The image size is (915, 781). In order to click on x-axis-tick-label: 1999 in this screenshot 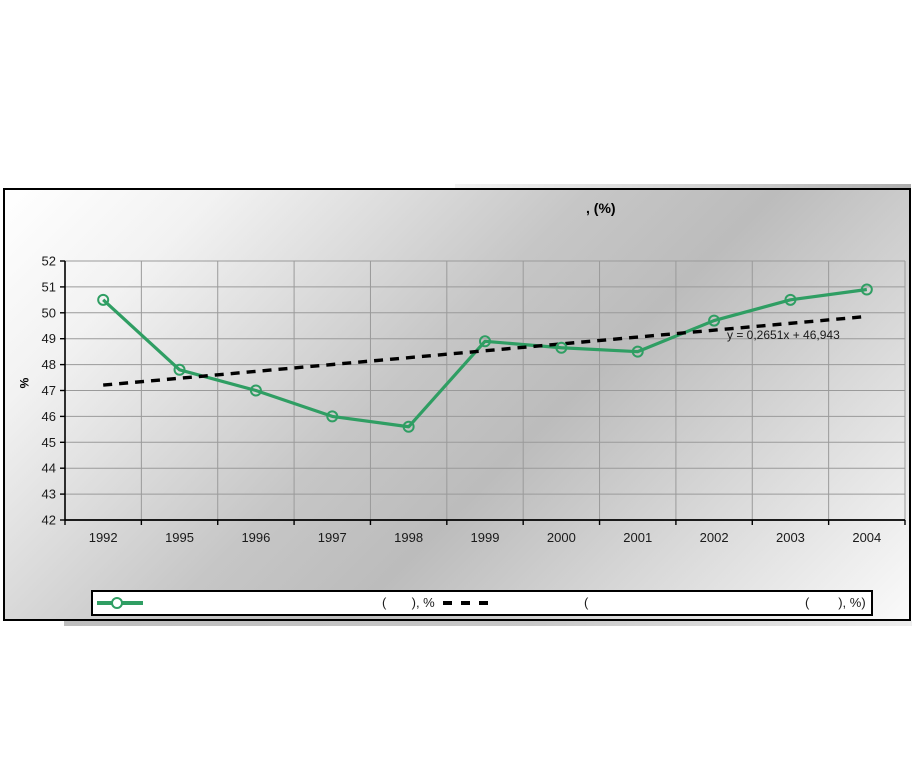, I will do `click(485, 537)`.